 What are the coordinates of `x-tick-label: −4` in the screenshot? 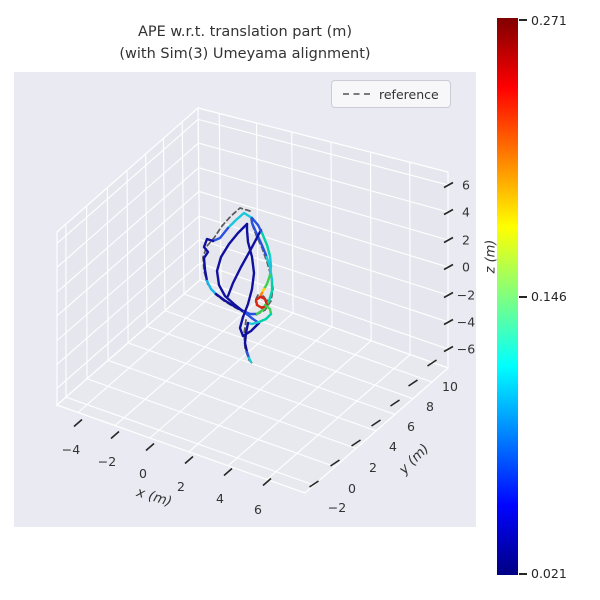 It's located at (71, 449).